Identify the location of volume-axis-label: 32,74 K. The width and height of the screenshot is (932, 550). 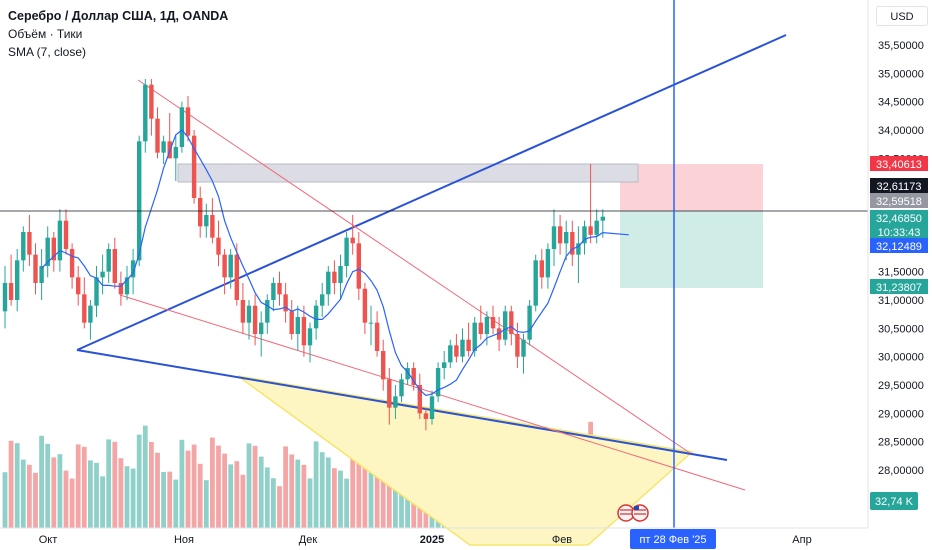
(894, 501).